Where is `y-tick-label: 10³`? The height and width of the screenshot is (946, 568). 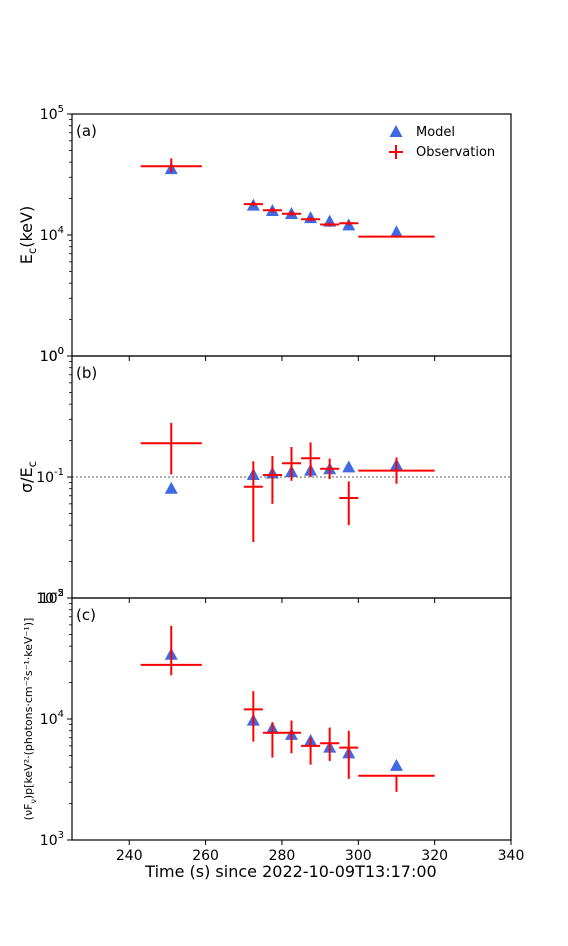
y-tick-label: 10³ is located at coordinates (52, 839).